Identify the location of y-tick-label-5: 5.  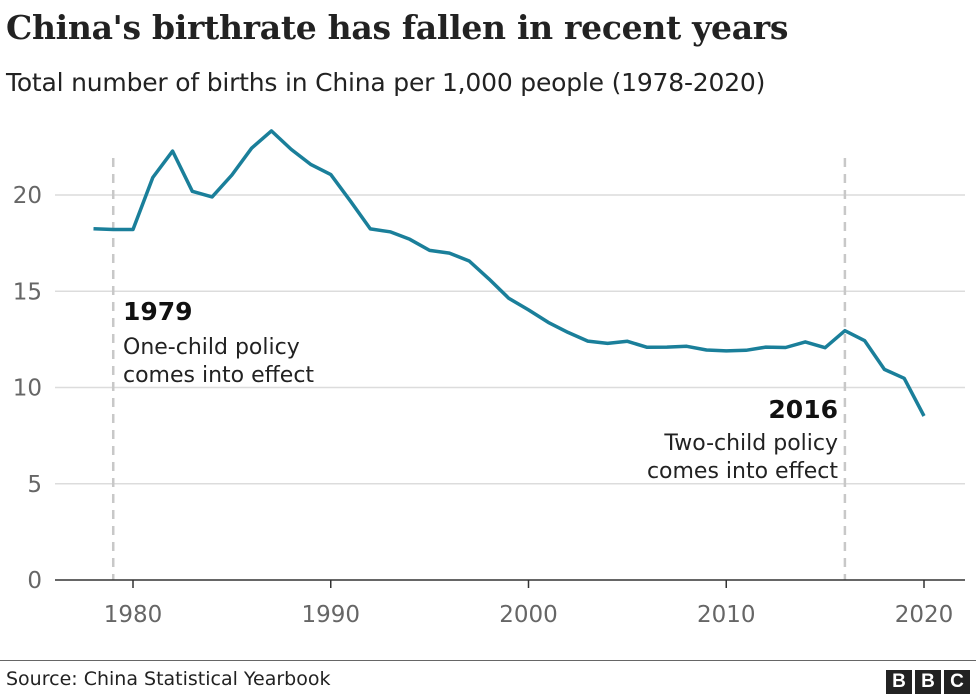
(34, 485).